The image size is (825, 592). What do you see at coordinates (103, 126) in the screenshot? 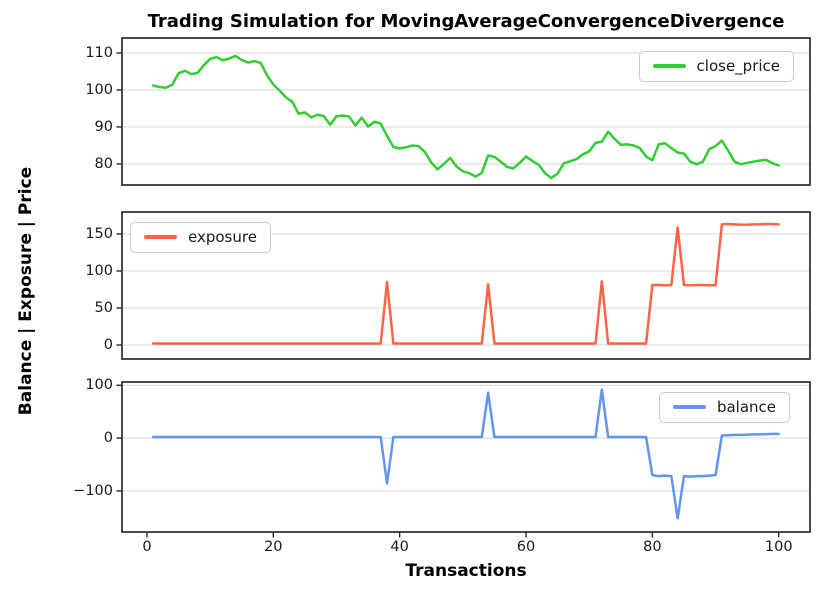
I see `y-tick-label: 90` at bounding box center [103, 126].